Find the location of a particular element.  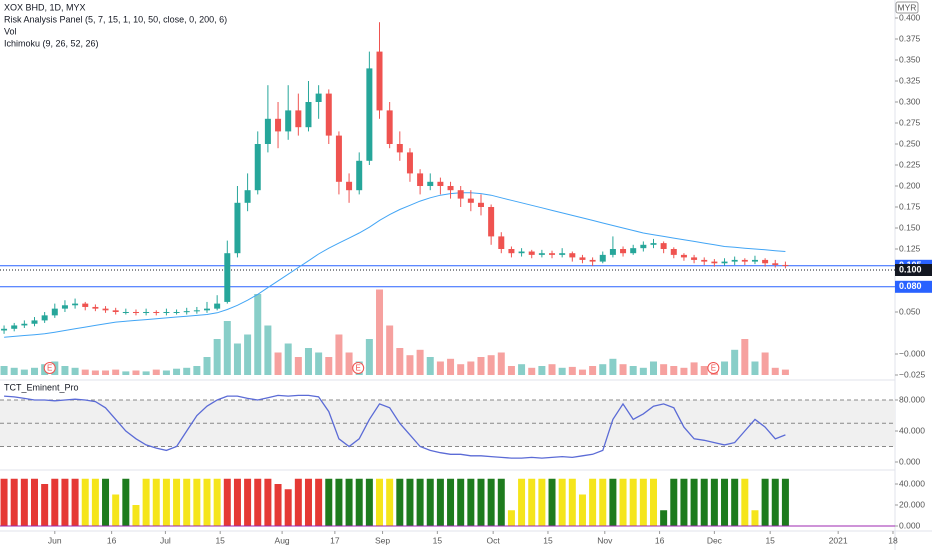

y-tick-label: 20.000 is located at coordinates (912, 504).